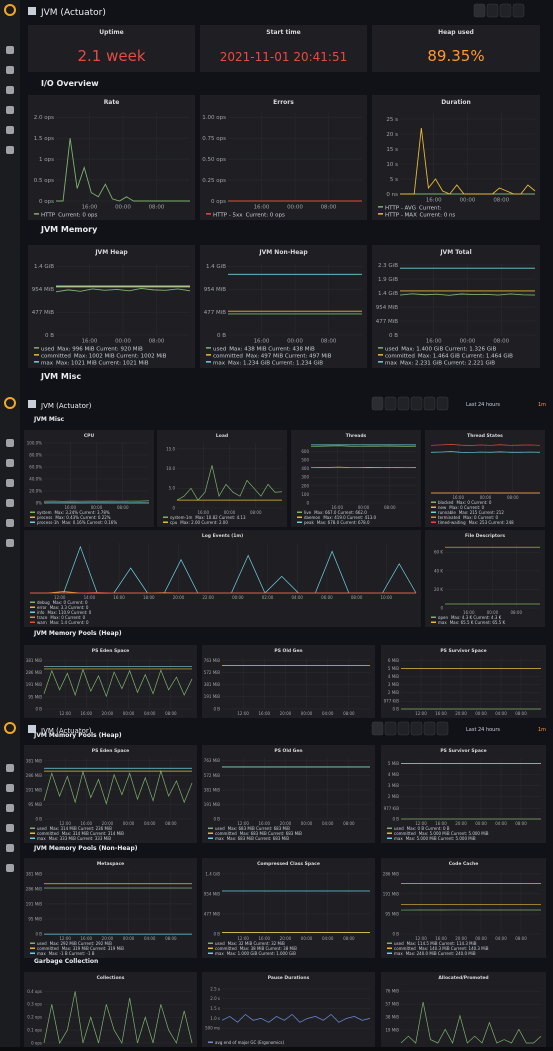  Describe the element at coordinates (69, 229) in the screenshot. I see `row-title: JVM Memory` at that location.